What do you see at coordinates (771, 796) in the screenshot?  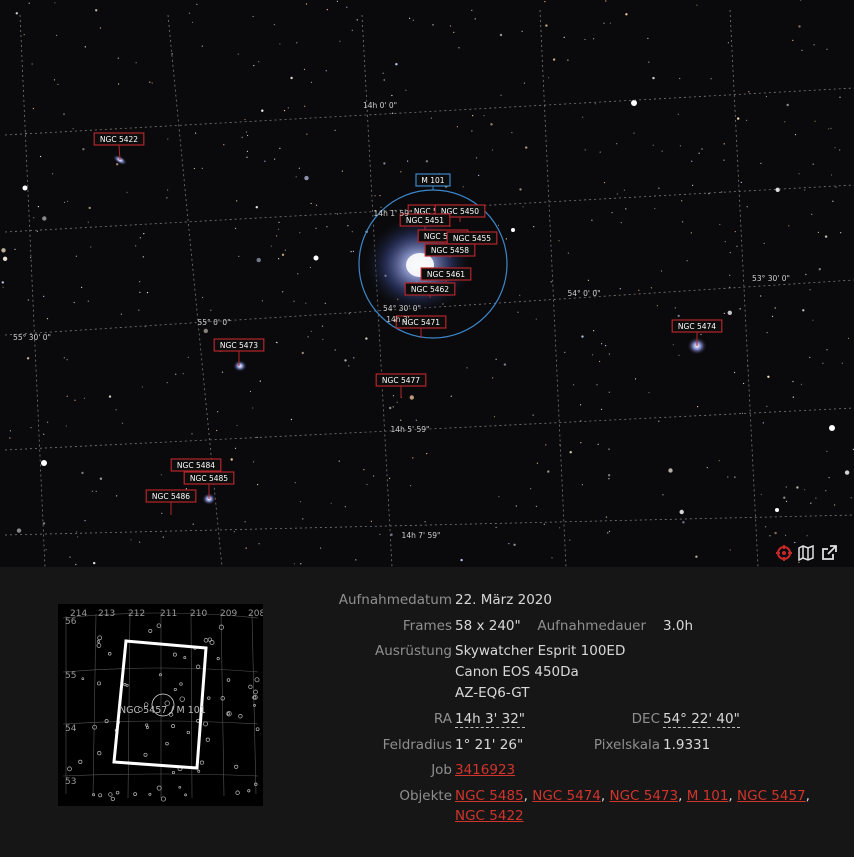 I see `object-link: NGC 5457` at bounding box center [771, 796].